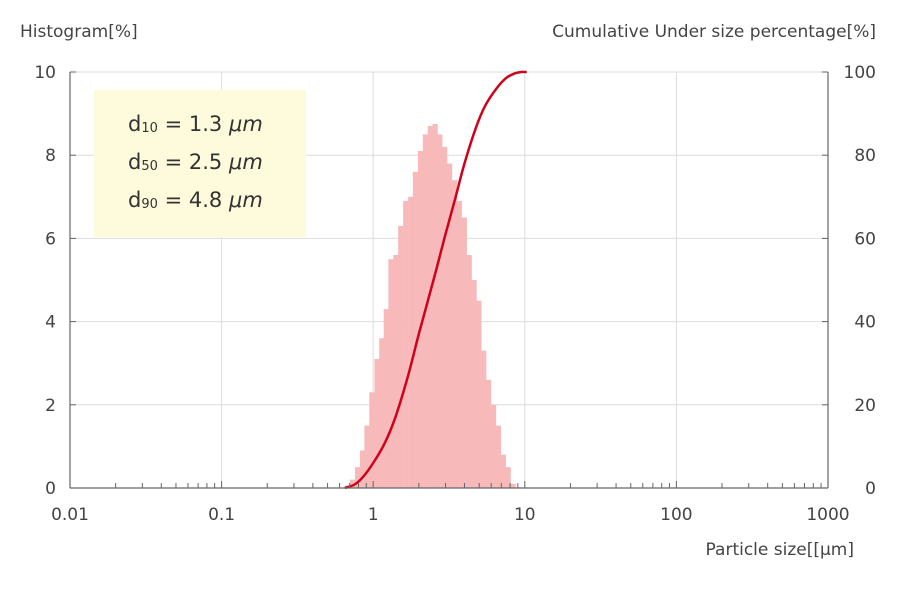  Describe the element at coordinates (827, 515) in the screenshot. I see `x-tick-label: 1000` at that location.